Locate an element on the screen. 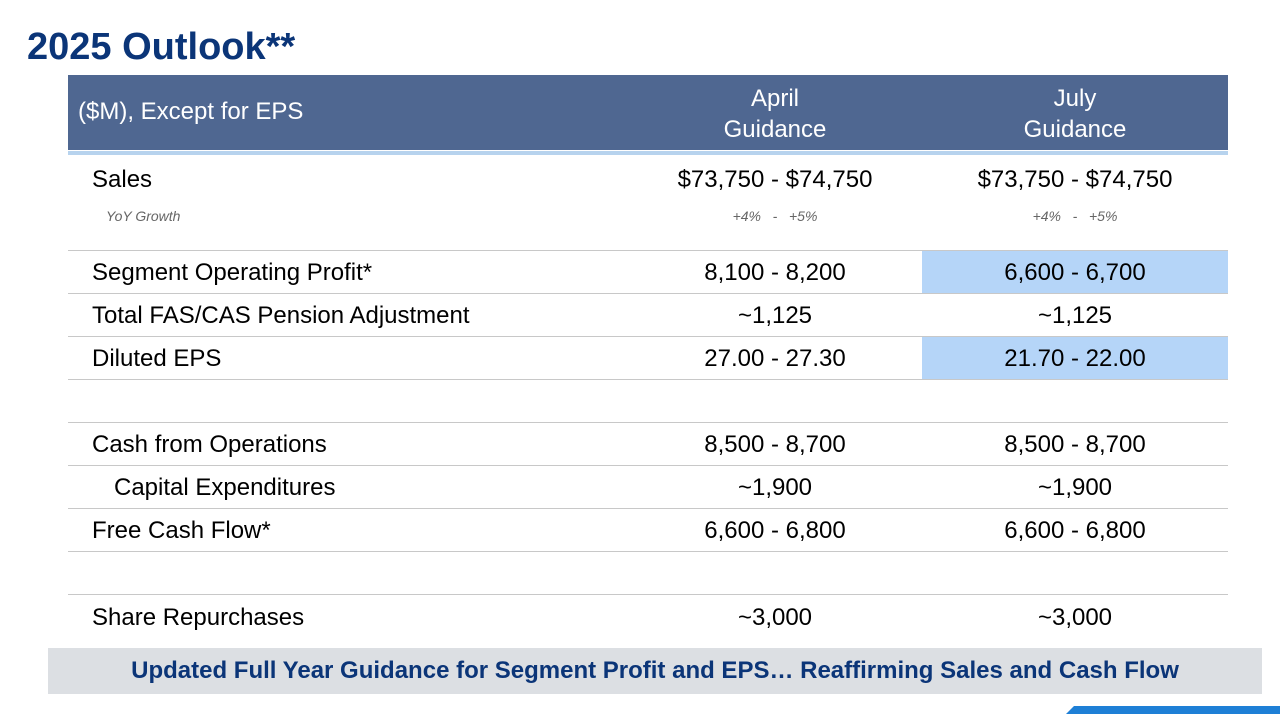  footer-band is located at coordinates (655, 671).